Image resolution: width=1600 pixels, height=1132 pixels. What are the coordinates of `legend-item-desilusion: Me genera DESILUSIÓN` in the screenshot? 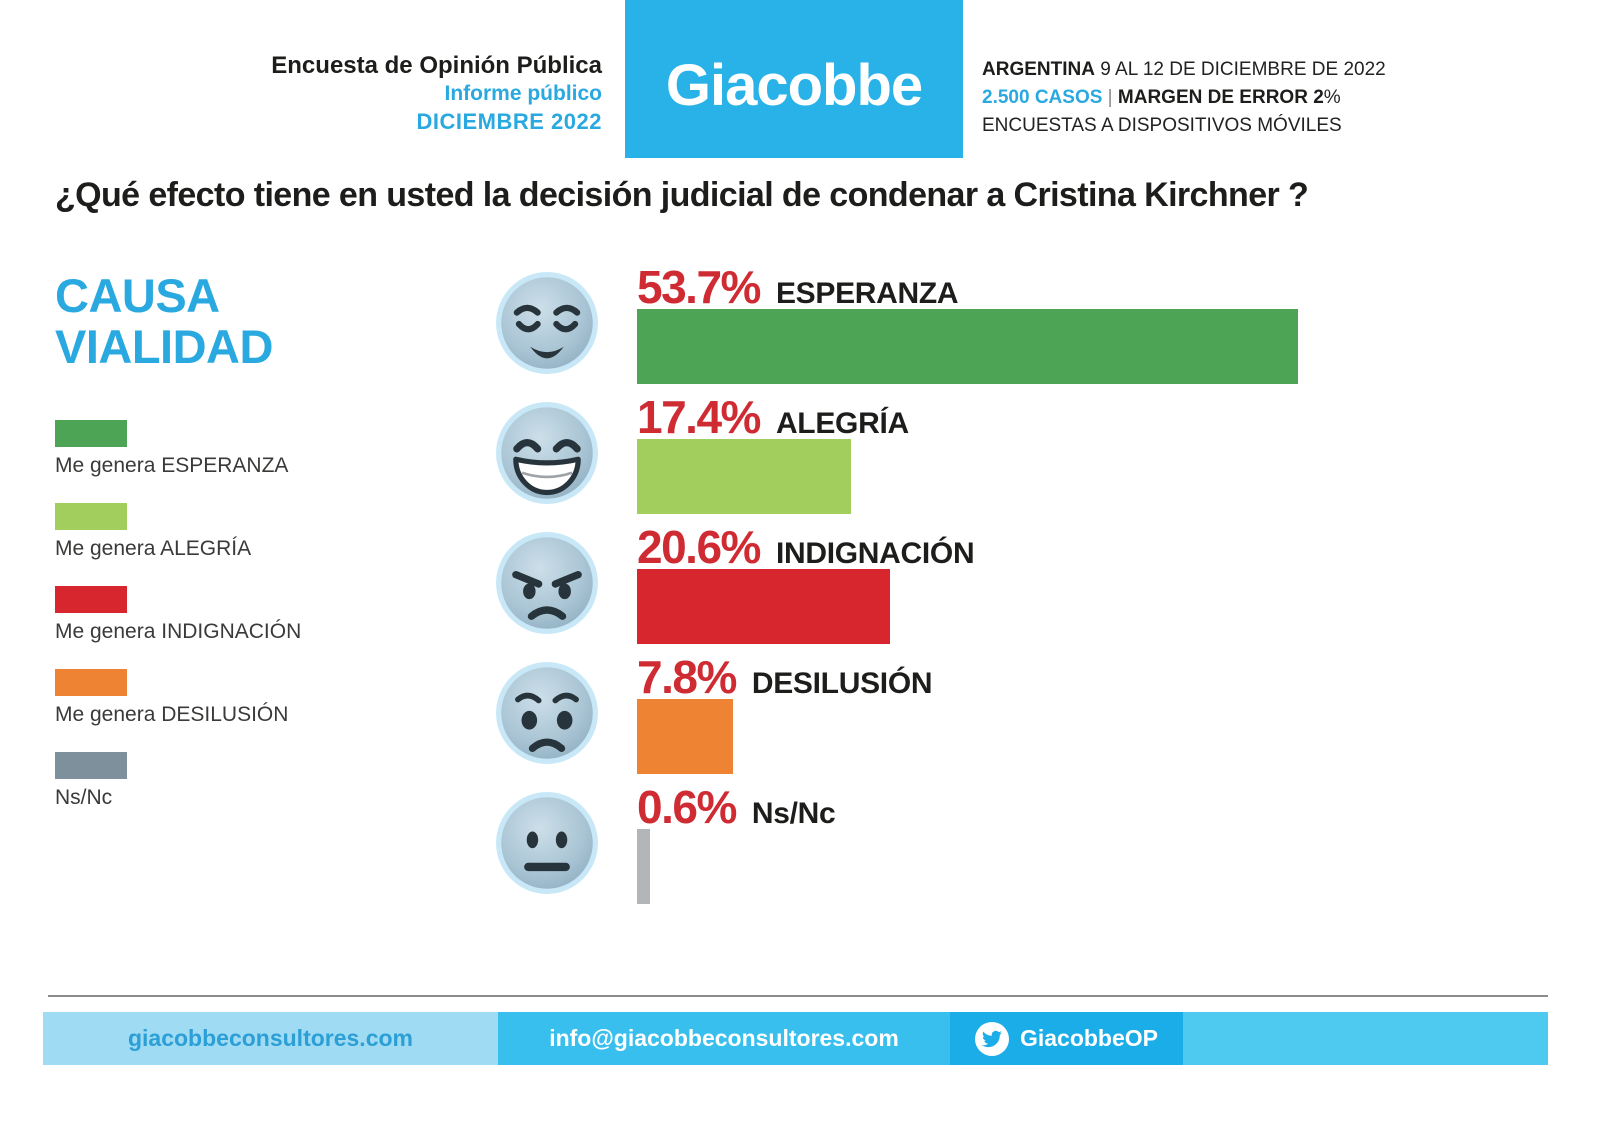 It's located at (178, 698).